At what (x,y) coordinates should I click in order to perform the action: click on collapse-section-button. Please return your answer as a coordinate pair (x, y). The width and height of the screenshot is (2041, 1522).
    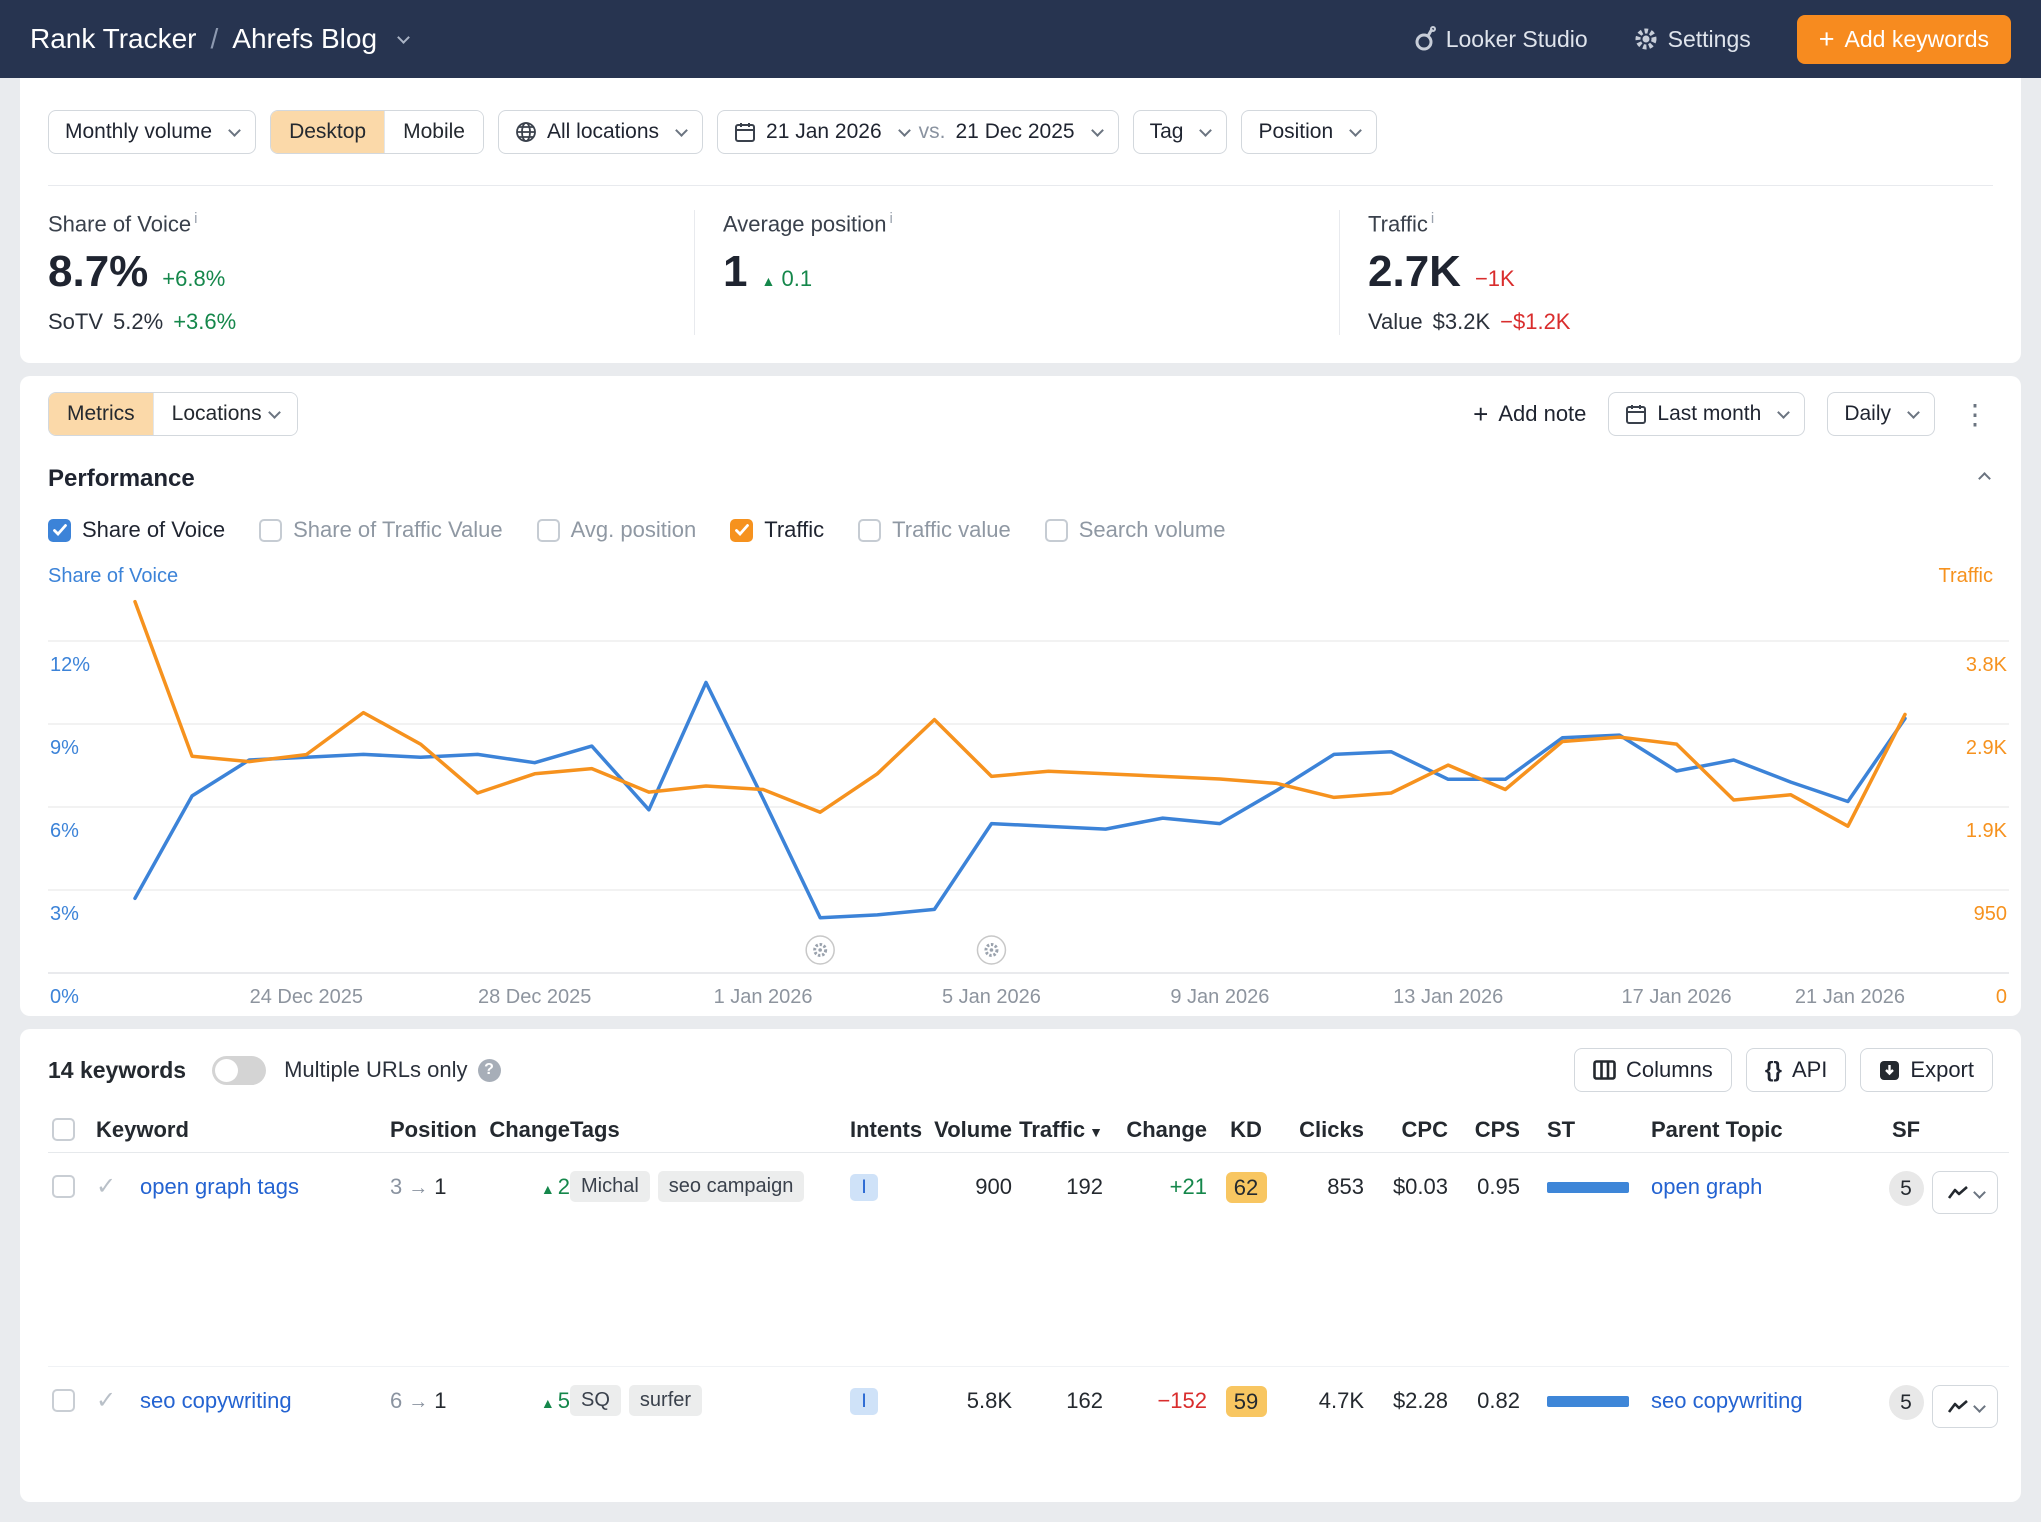
    Looking at the image, I should click on (1980, 479).